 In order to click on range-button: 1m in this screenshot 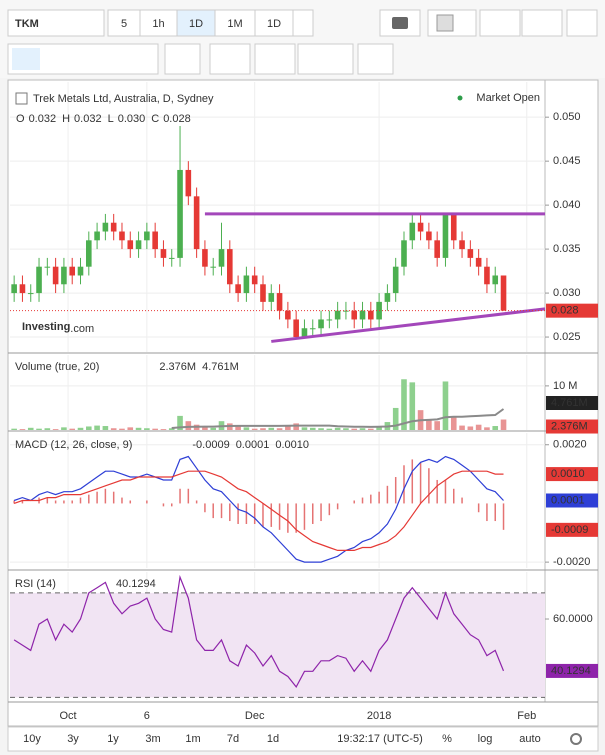, I will do `click(192, 739)`.